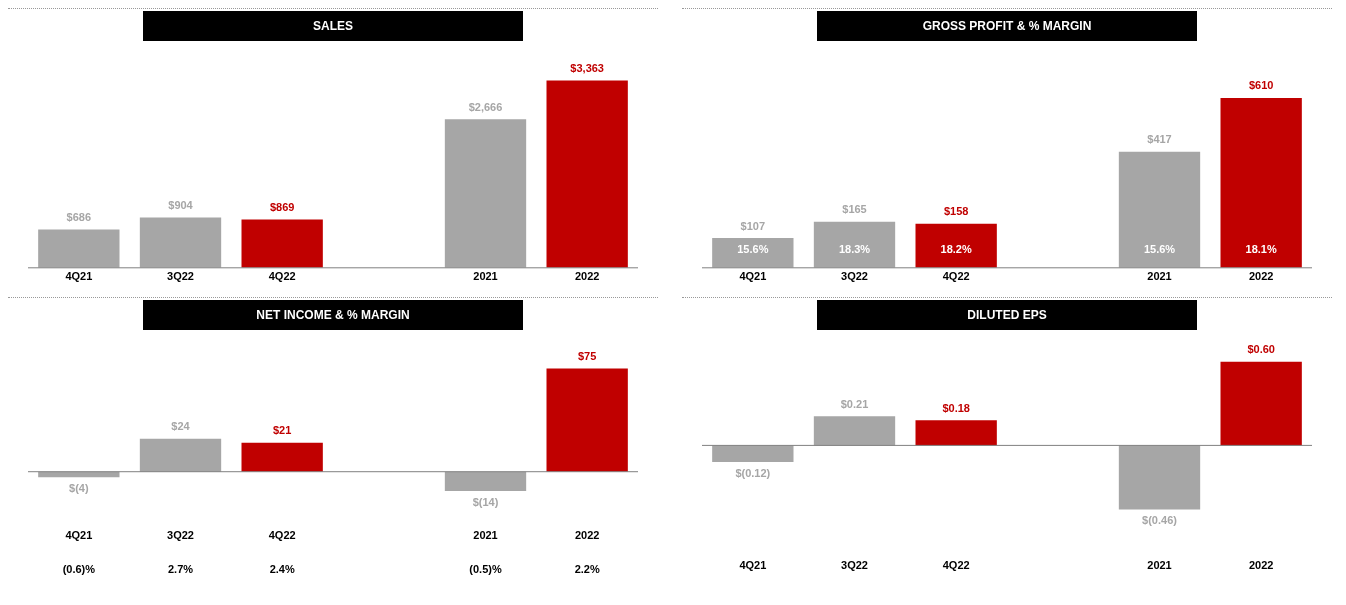 This screenshot has width=1346, height=605. I want to click on data-label: $2,666, so click(485, 106).